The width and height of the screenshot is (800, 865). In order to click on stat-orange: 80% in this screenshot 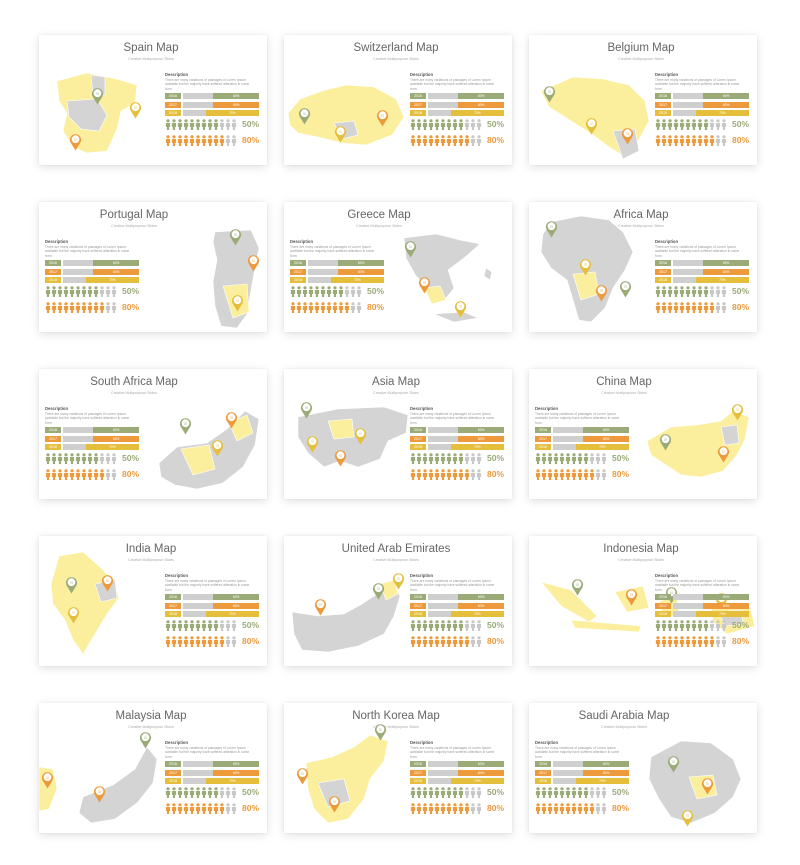, I will do `click(495, 641)`.